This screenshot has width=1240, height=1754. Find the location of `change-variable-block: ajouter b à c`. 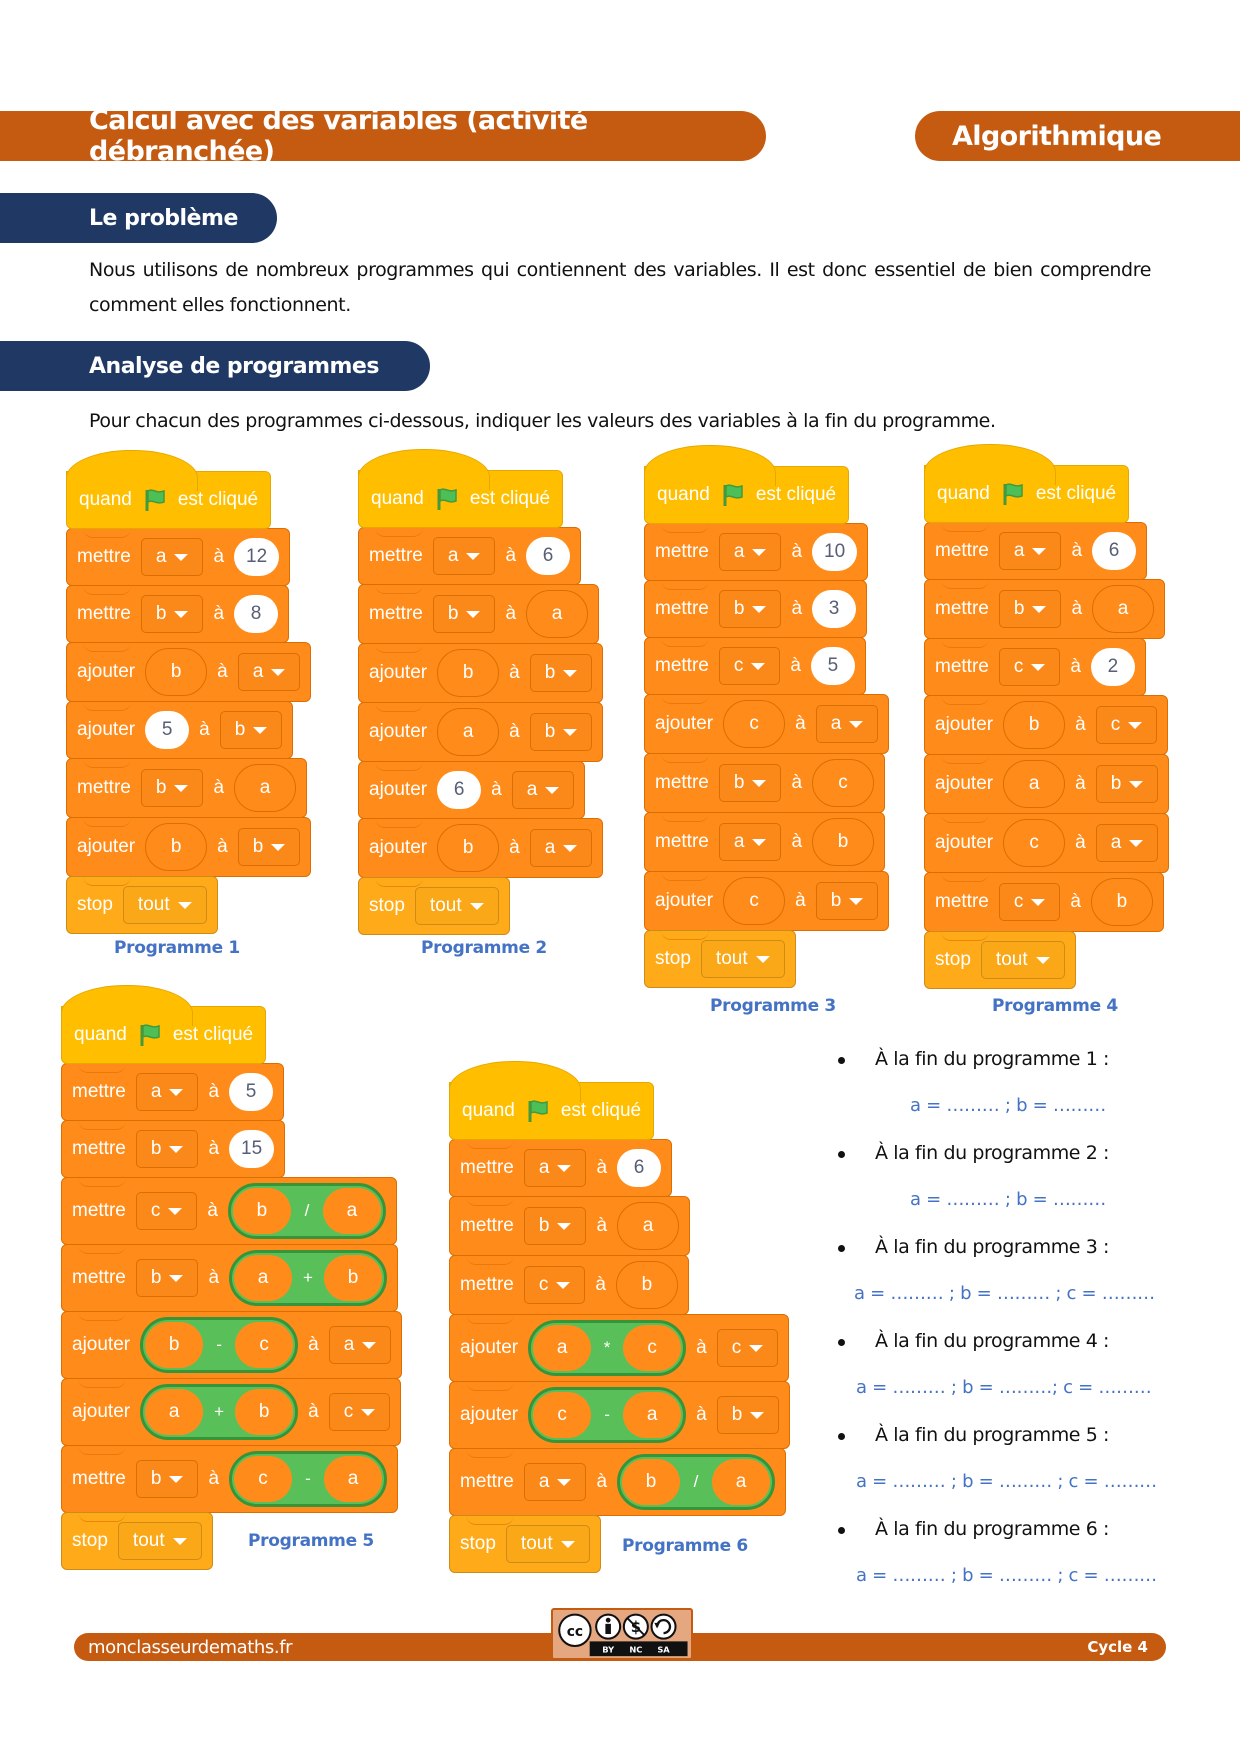

change-variable-block: ajouter b à c is located at coordinates (1046, 725).